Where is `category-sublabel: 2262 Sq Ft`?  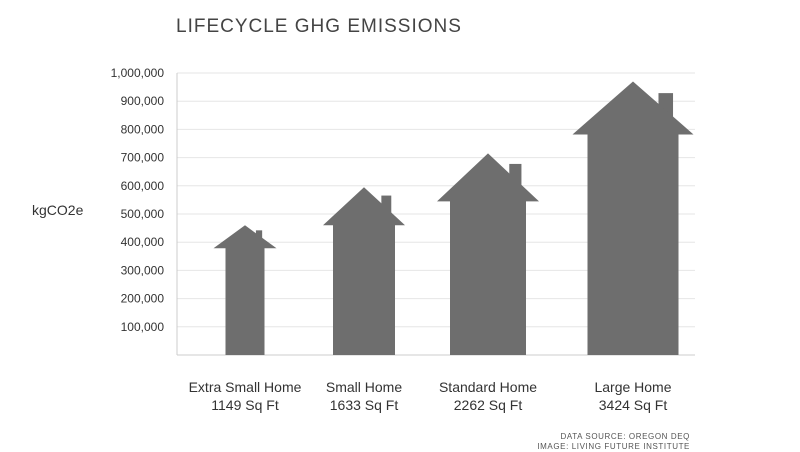 category-sublabel: 2262 Sq Ft is located at coordinates (488, 405).